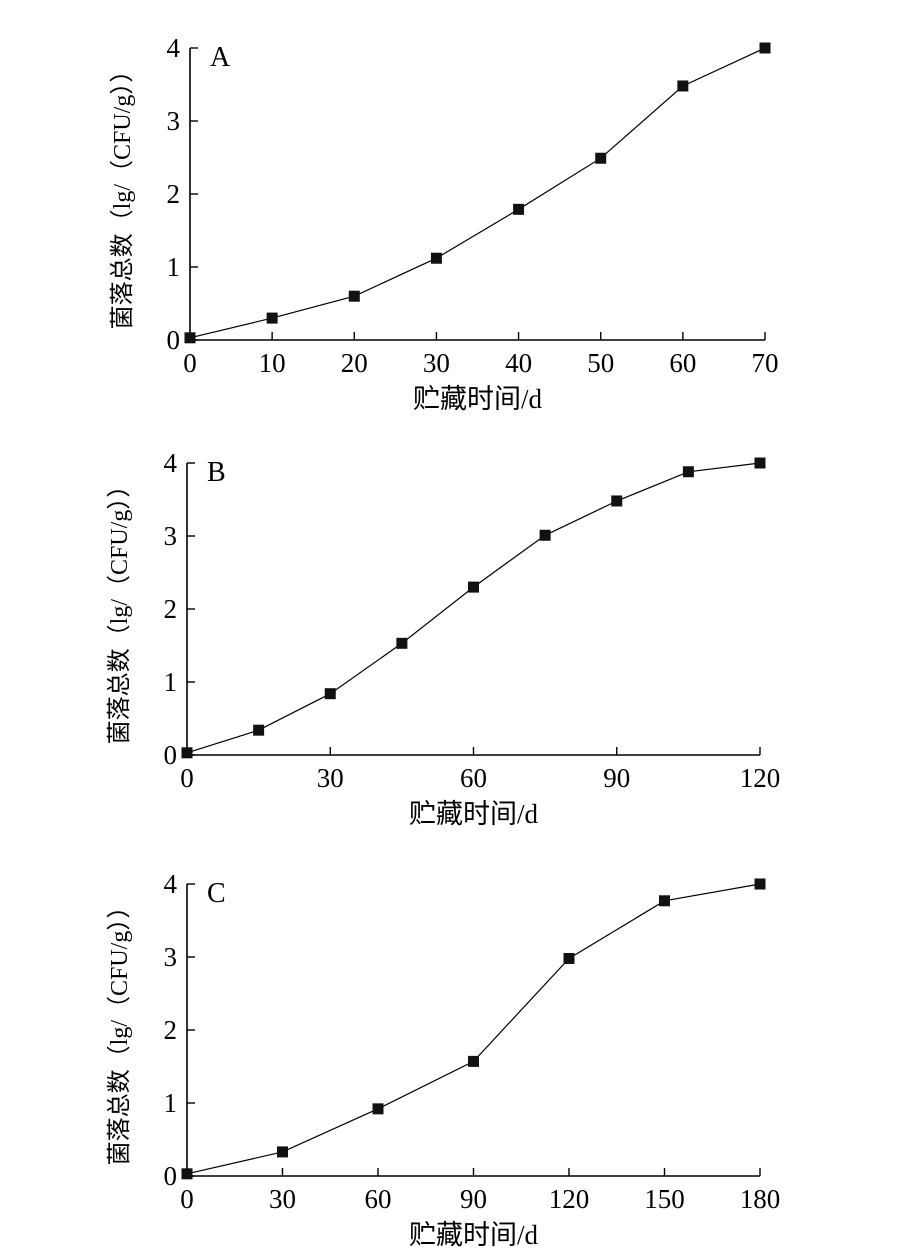  I want to click on x-tick-label: 20, so click(354, 363).